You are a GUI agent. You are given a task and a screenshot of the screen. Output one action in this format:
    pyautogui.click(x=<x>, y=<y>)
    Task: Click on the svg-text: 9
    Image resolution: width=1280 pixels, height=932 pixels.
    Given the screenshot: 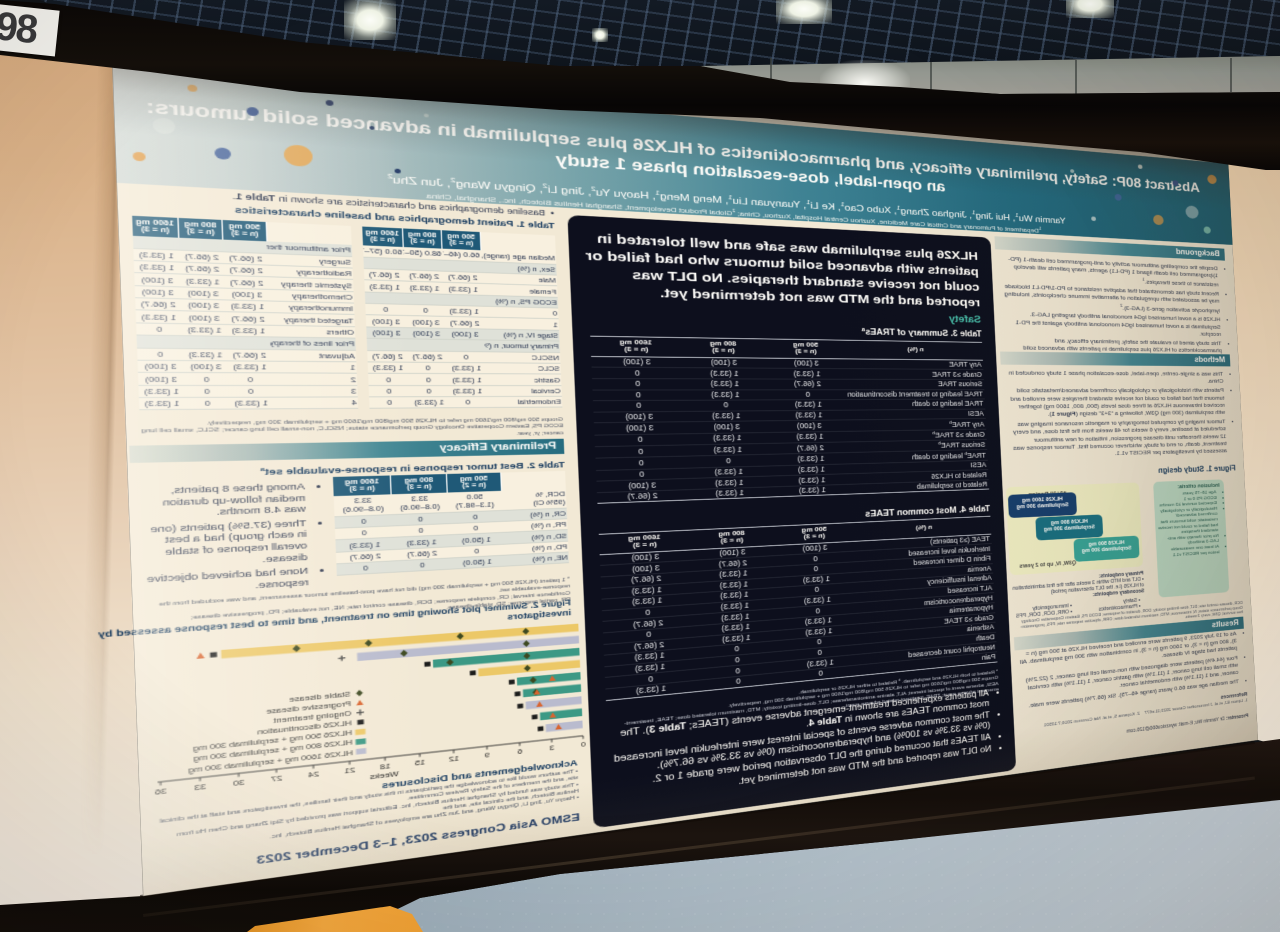 What is the action you would take?
    pyautogui.click(x=487, y=756)
    